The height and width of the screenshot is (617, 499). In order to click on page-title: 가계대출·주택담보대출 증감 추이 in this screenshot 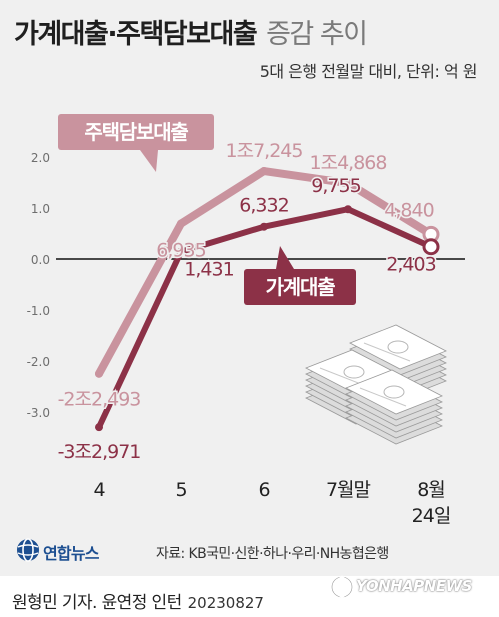, I will do `click(191, 31)`.